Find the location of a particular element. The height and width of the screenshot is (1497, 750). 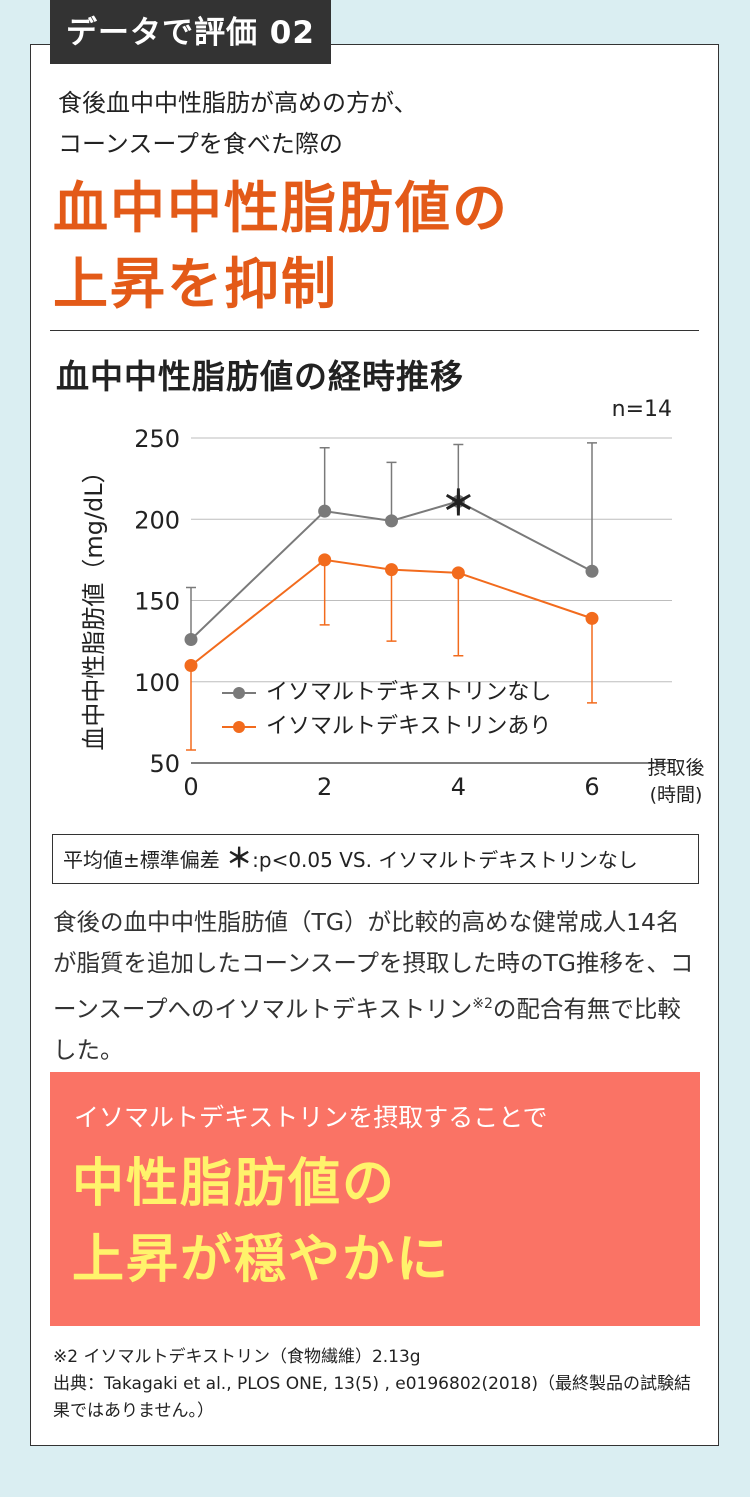

y-tick-label: 150 is located at coordinates (157, 602).